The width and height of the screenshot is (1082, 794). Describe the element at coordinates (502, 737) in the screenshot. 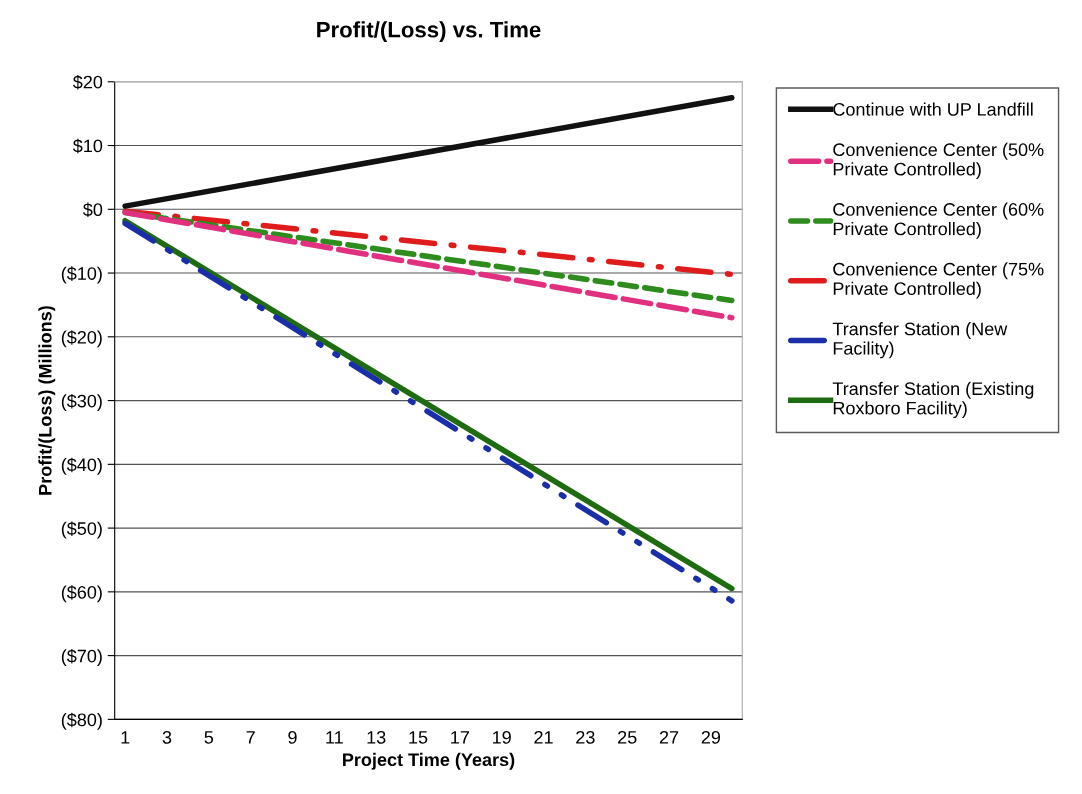

I see `x-tick-label: 19` at that location.